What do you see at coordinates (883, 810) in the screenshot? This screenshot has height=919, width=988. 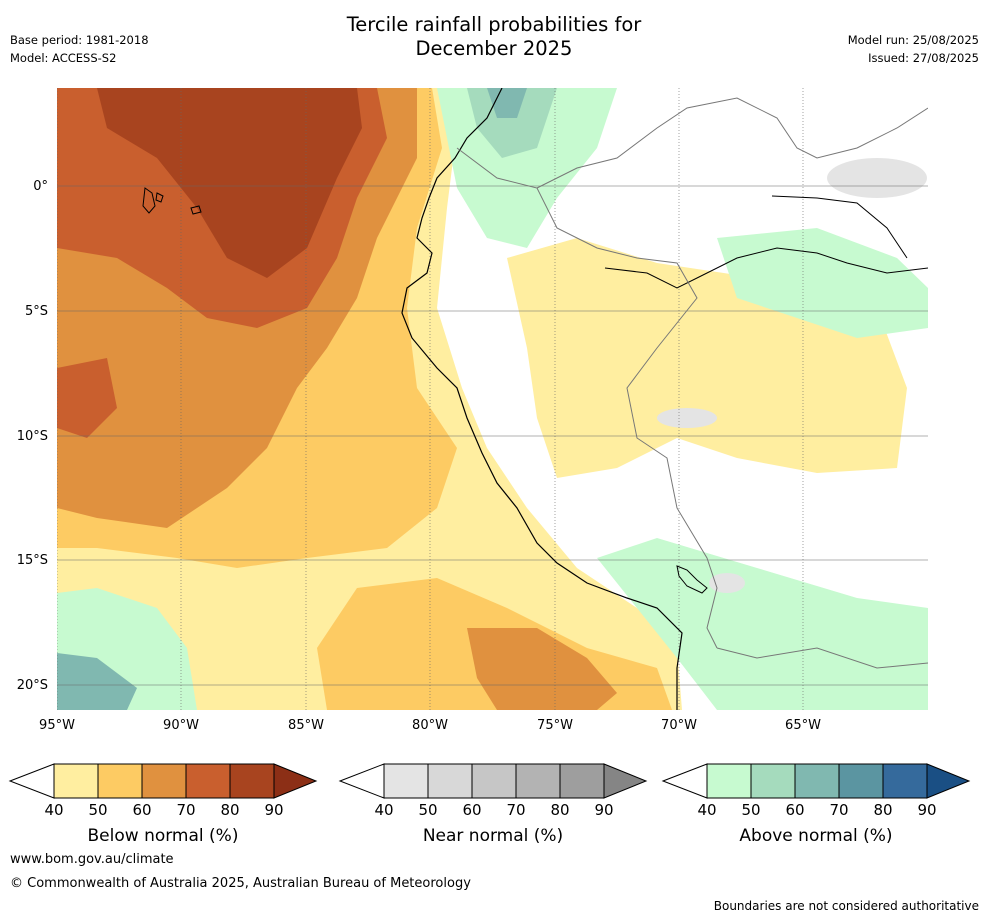 I see `colorbar-above-tick-80: 80` at bounding box center [883, 810].